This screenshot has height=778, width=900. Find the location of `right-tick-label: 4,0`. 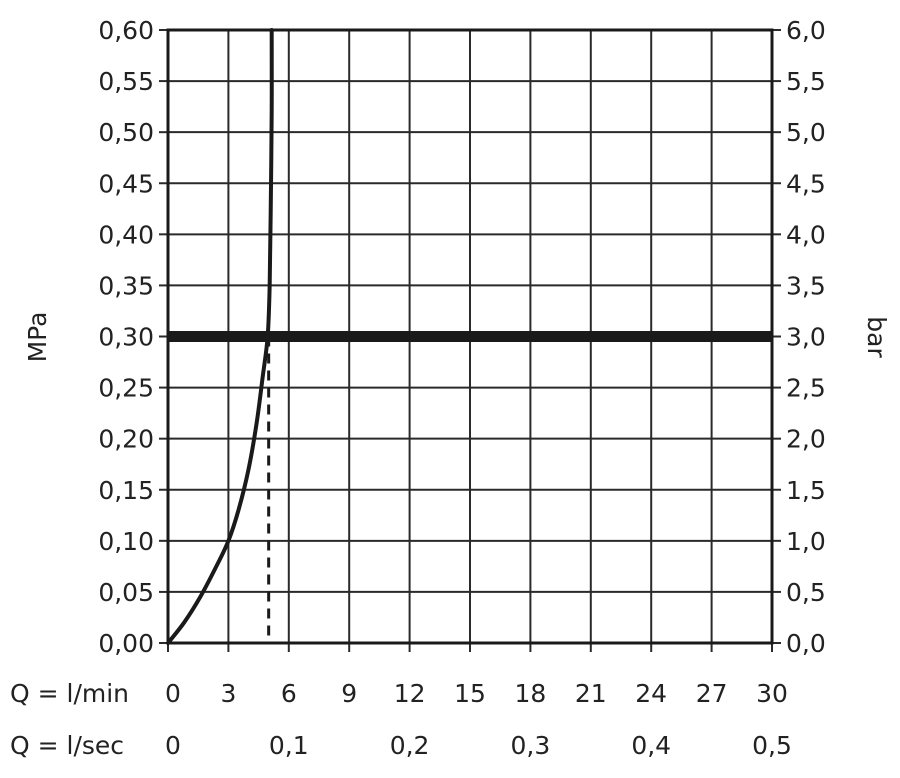

right-tick-label: 4,0 is located at coordinates (806, 234).